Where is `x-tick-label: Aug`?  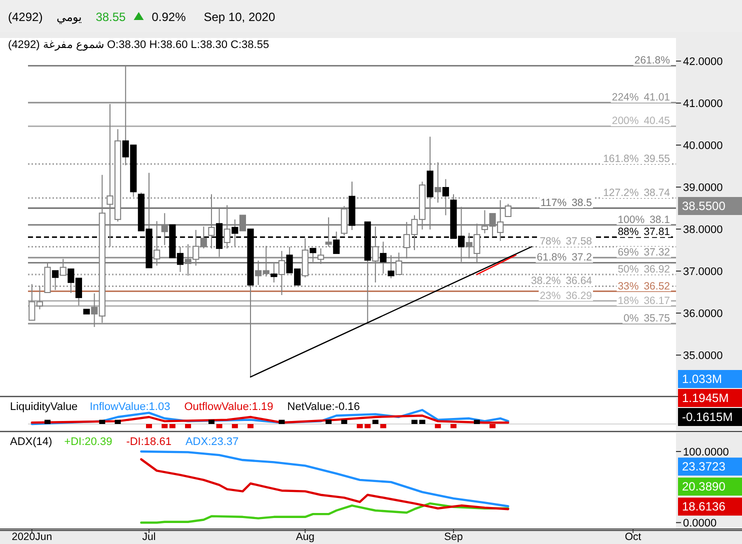 x-tick-label: Aug is located at coordinates (305, 537).